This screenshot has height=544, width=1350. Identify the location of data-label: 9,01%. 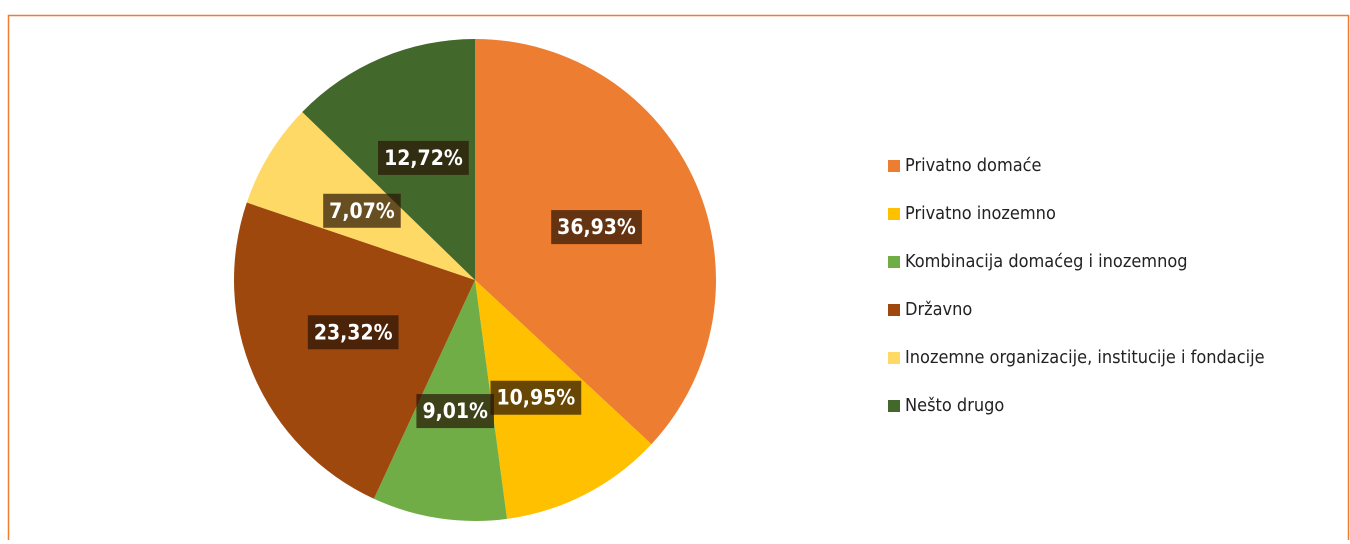
(455, 411).